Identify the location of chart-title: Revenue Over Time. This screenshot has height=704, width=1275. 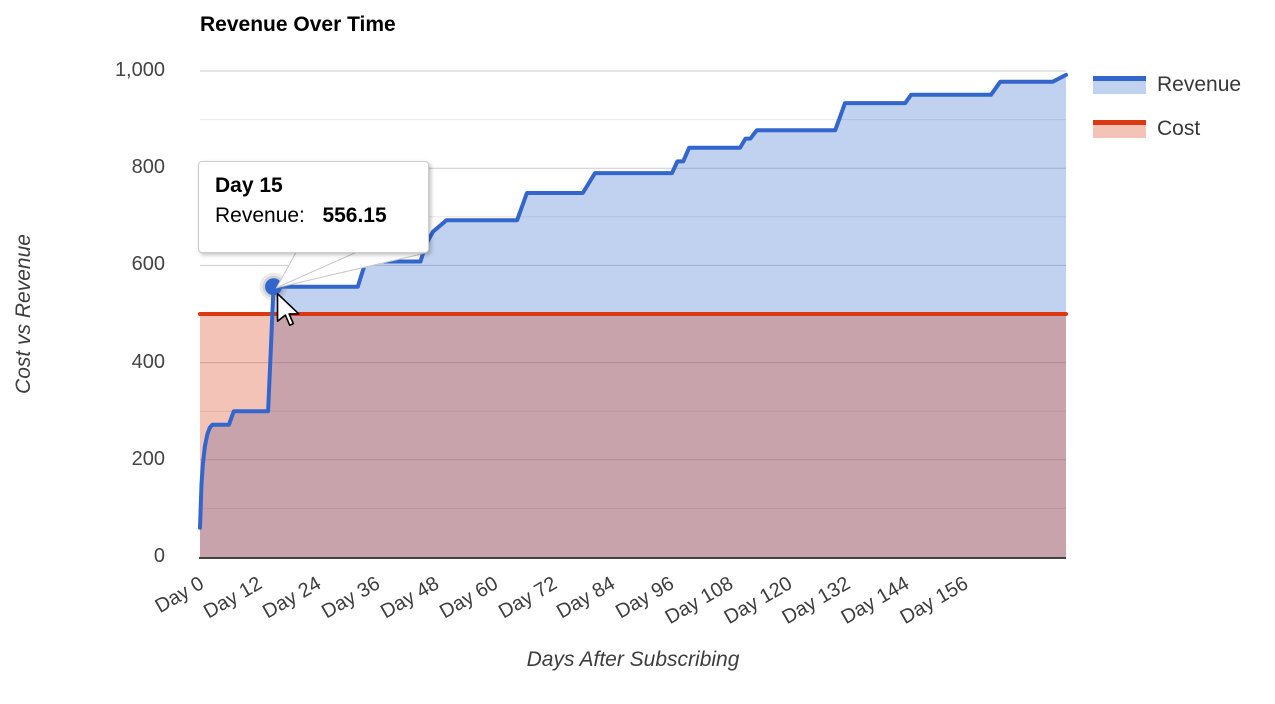
(298, 24).